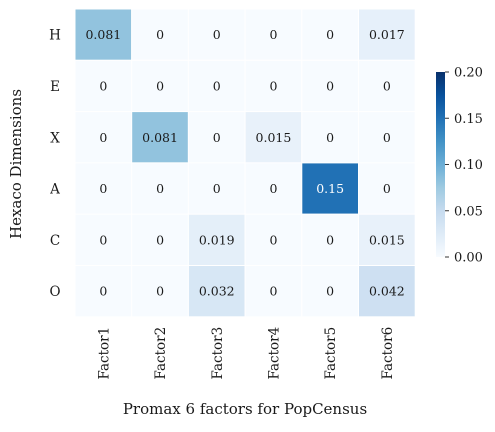  What do you see at coordinates (55, 36) in the screenshot?
I see `y-tick-label: H` at bounding box center [55, 36].